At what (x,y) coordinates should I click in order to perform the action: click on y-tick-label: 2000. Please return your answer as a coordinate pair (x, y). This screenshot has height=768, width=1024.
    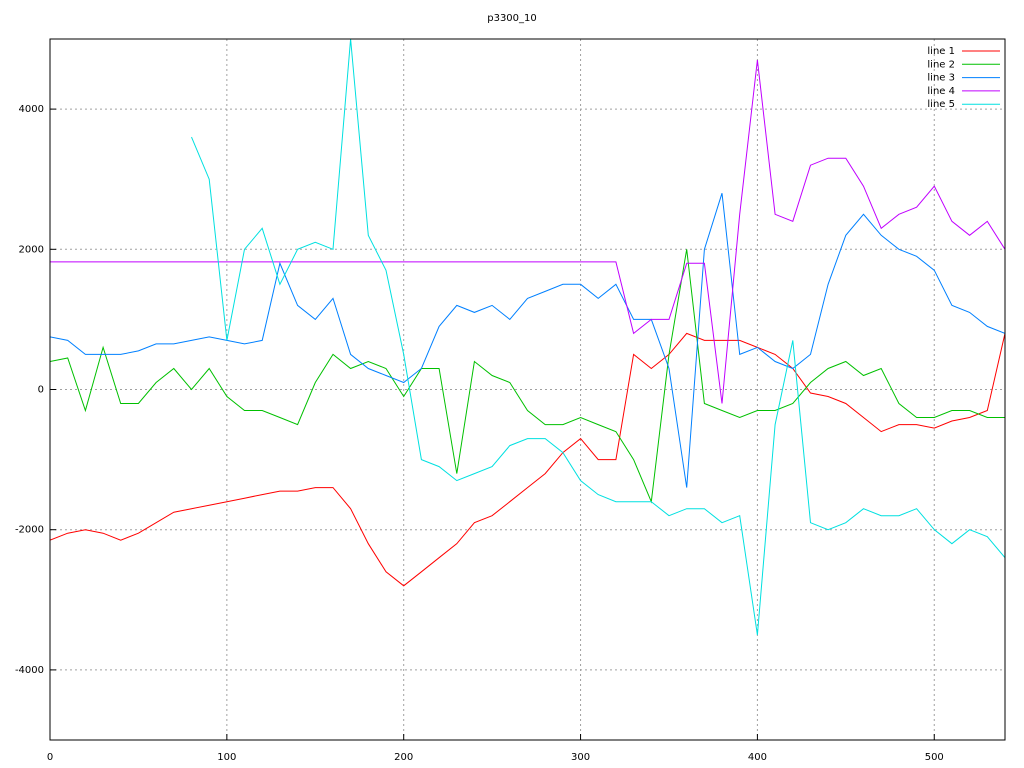
    Looking at the image, I should click on (31, 249).